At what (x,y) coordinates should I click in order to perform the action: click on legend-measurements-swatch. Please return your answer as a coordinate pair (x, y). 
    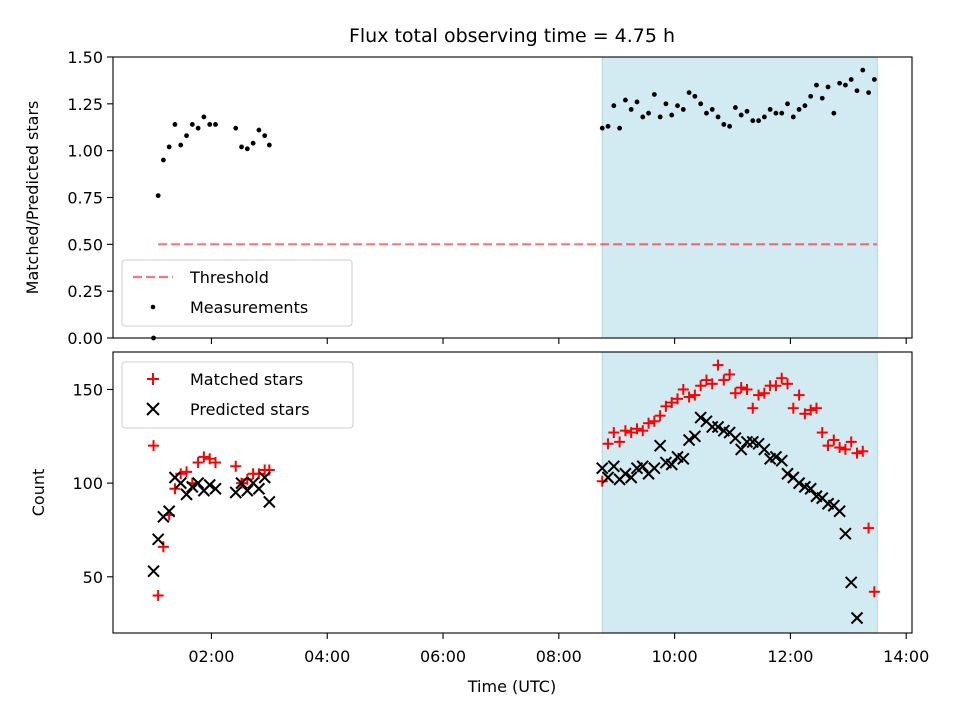
    Looking at the image, I should click on (153, 307).